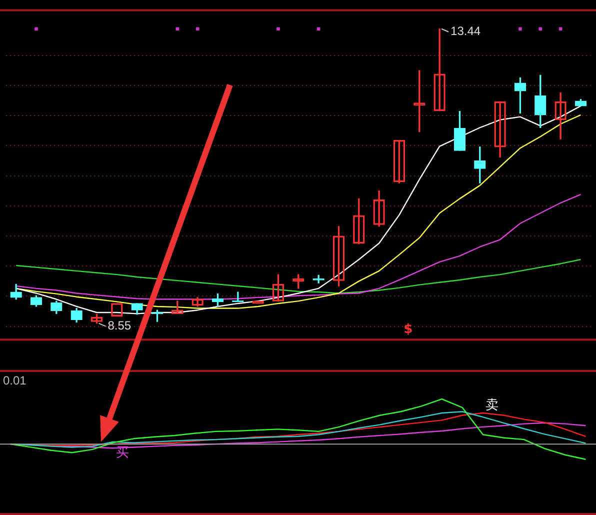 This screenshot has height=515, width=596. Describe the element at coordinates (120, 325) in the screenshot. I see `annotation: 8.55` at that location.